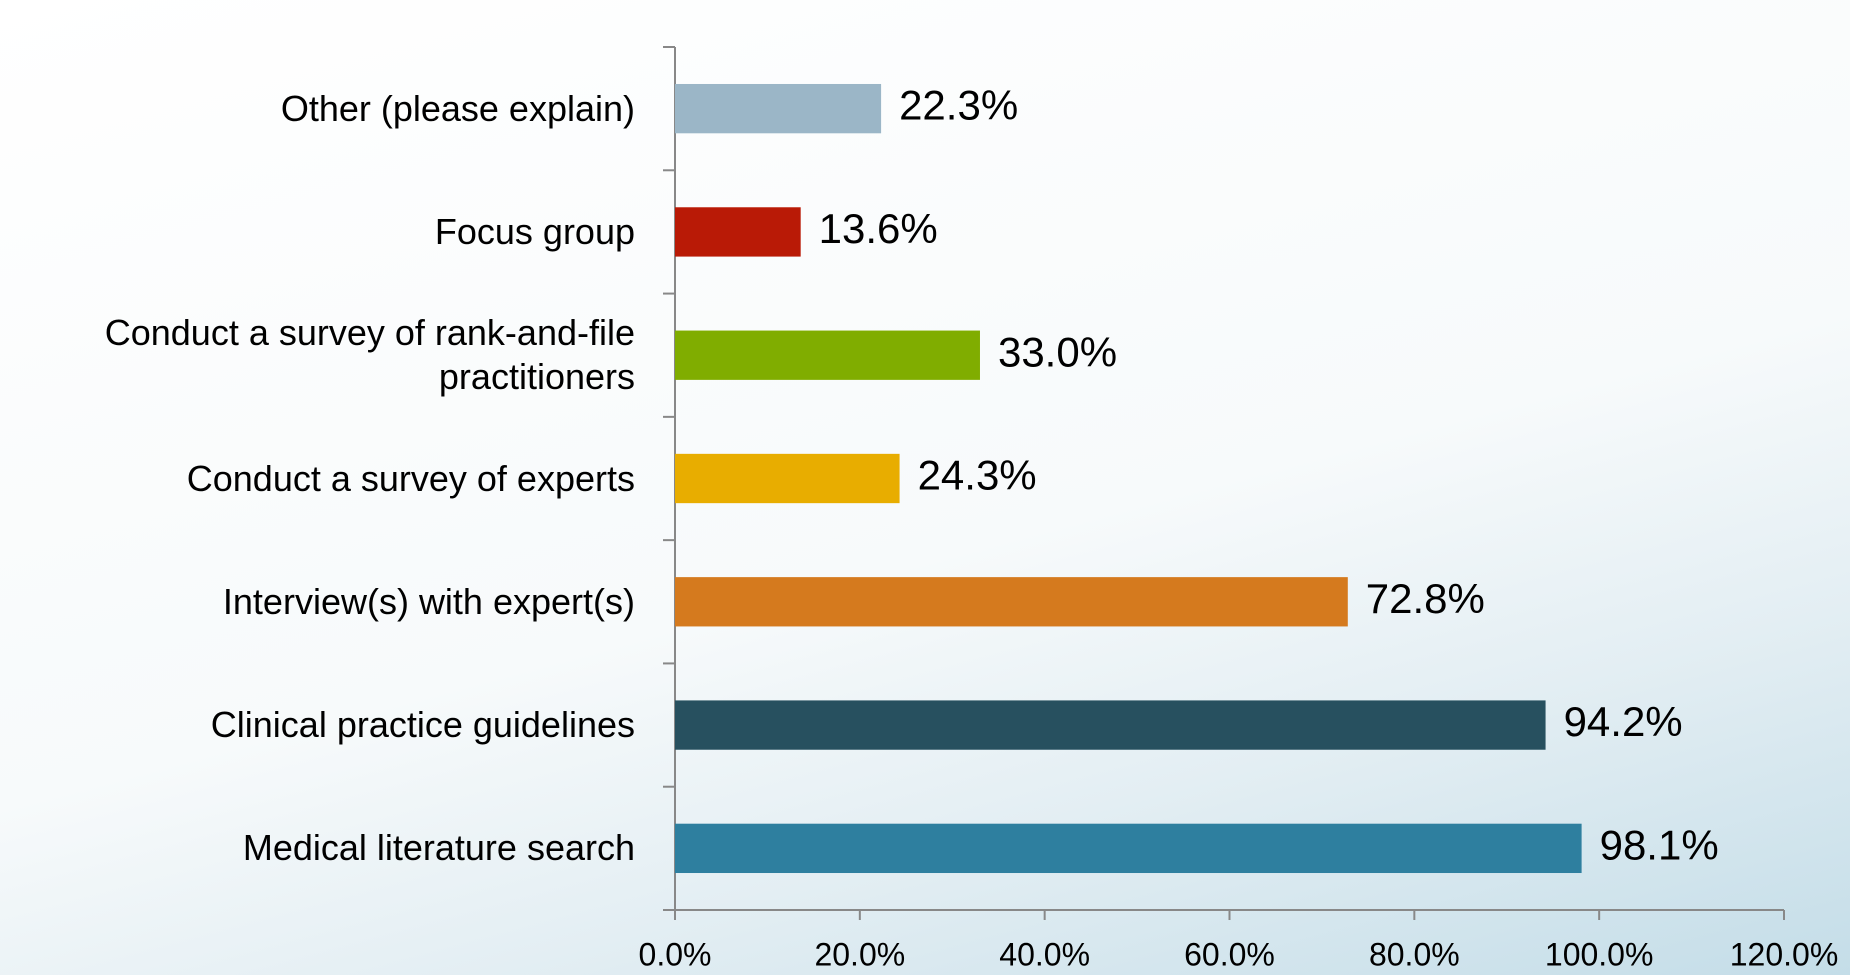 The image size is (1850, 975). I want to click on y-tick-label: Interview(s) with expert(s), so click(428, 601).